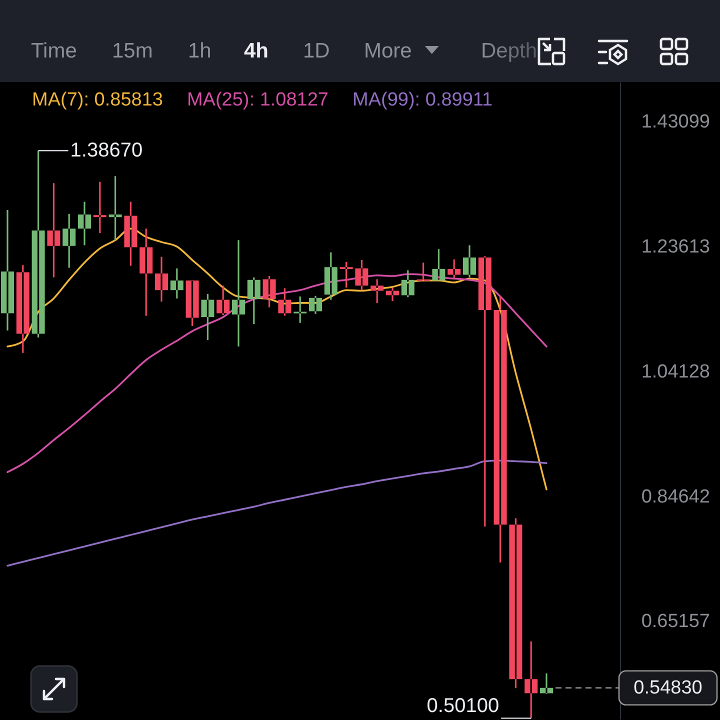  What do you see at coordinates (675, 122) in the screenshot?
I see `y-tick-label: 1.43099` at bounding box center [675, 122].